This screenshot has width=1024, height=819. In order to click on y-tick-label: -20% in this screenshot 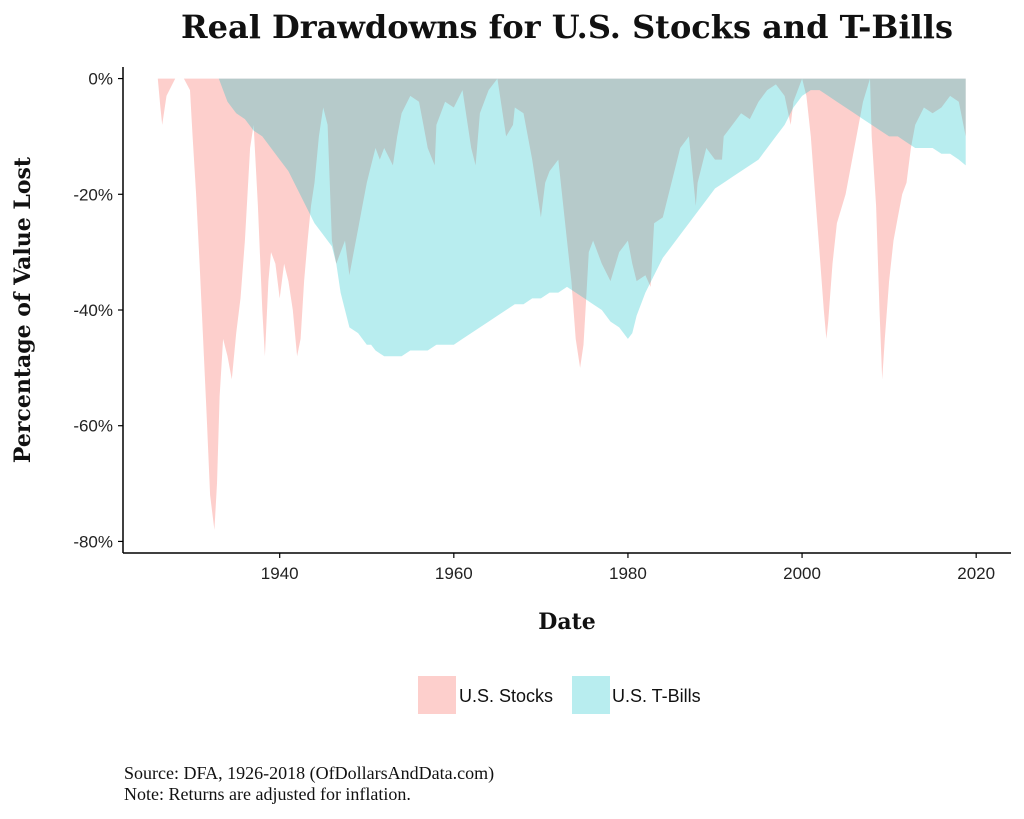, I will do `click(93, 194)`.